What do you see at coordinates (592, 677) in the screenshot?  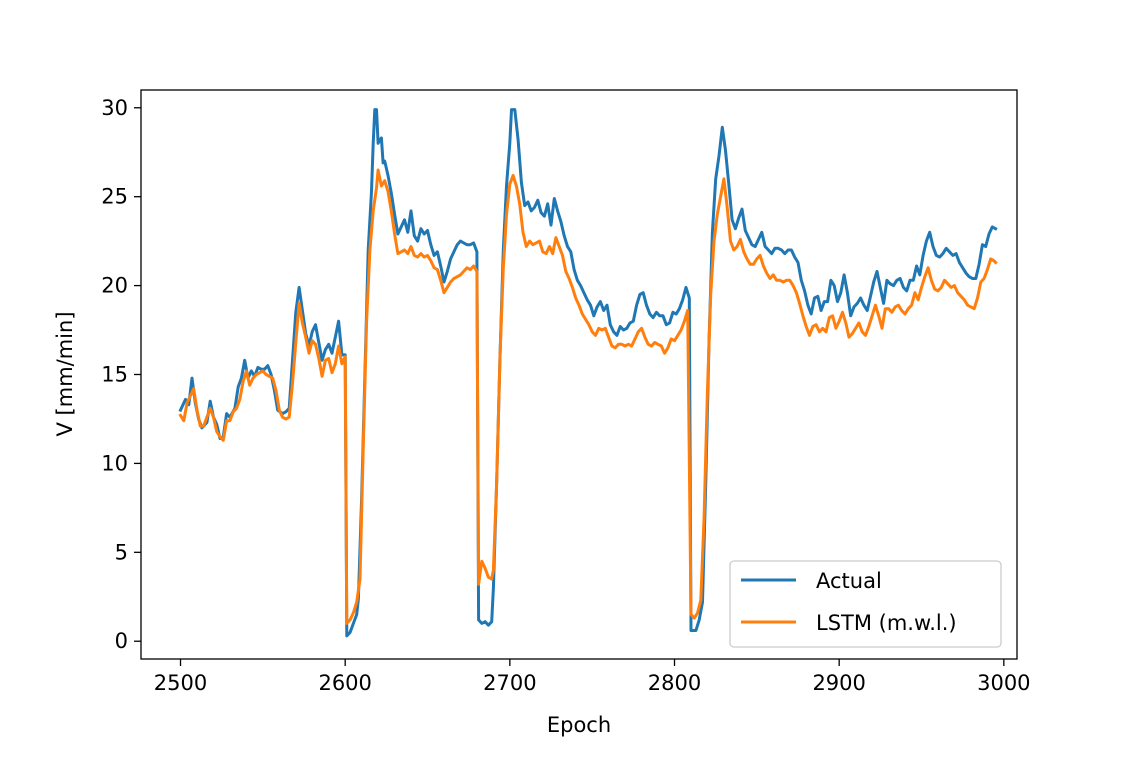 I see `x-axis: 2500 2600 2700 2800 2900 3000` at bounding box center [592, 677].